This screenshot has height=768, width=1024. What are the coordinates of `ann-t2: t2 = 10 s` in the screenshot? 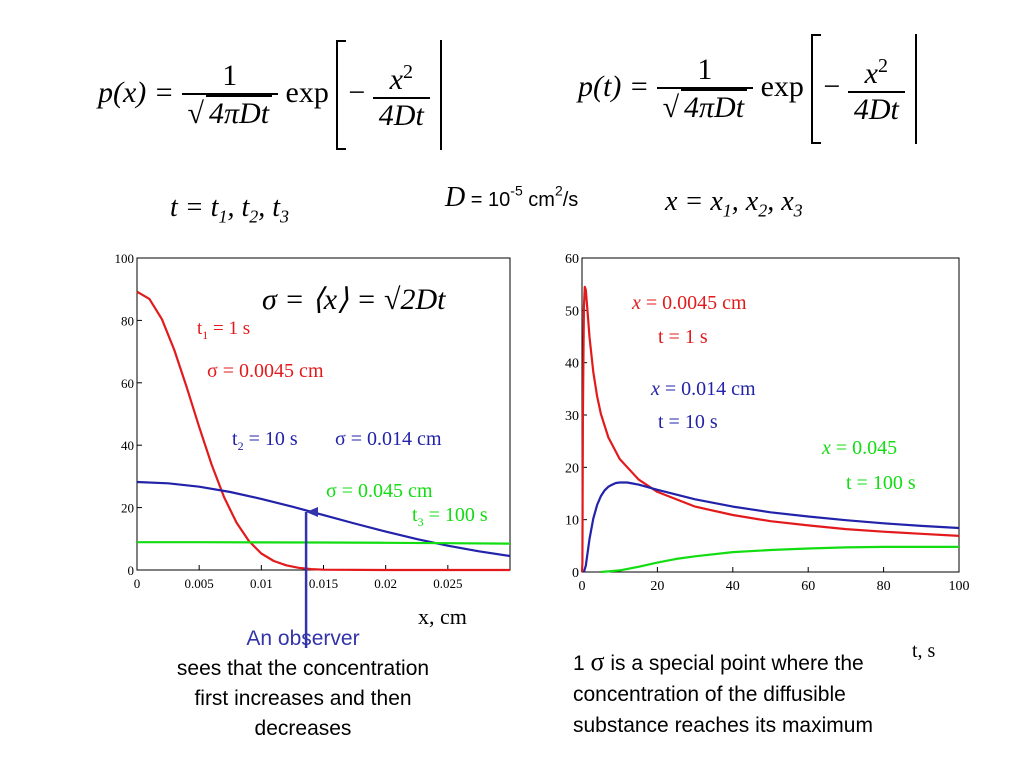 It's located at (265, 441).